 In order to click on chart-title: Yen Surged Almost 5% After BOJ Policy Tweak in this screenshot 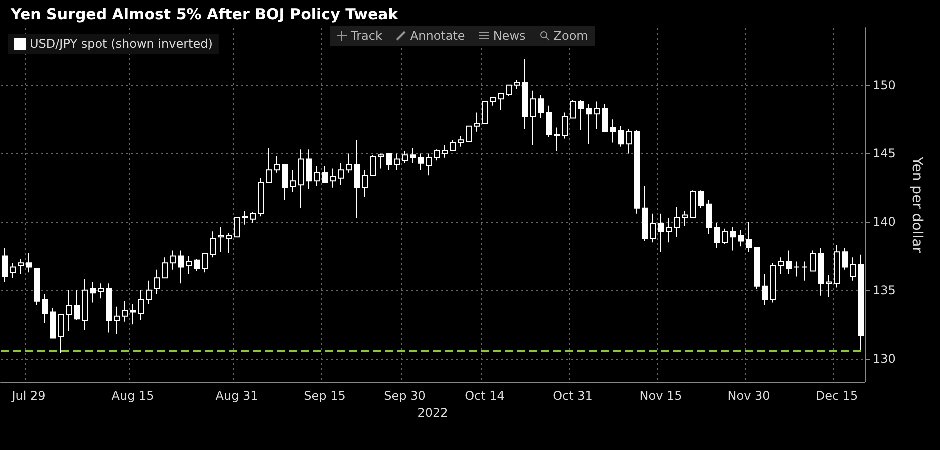, I will do `click(205, 15)`.